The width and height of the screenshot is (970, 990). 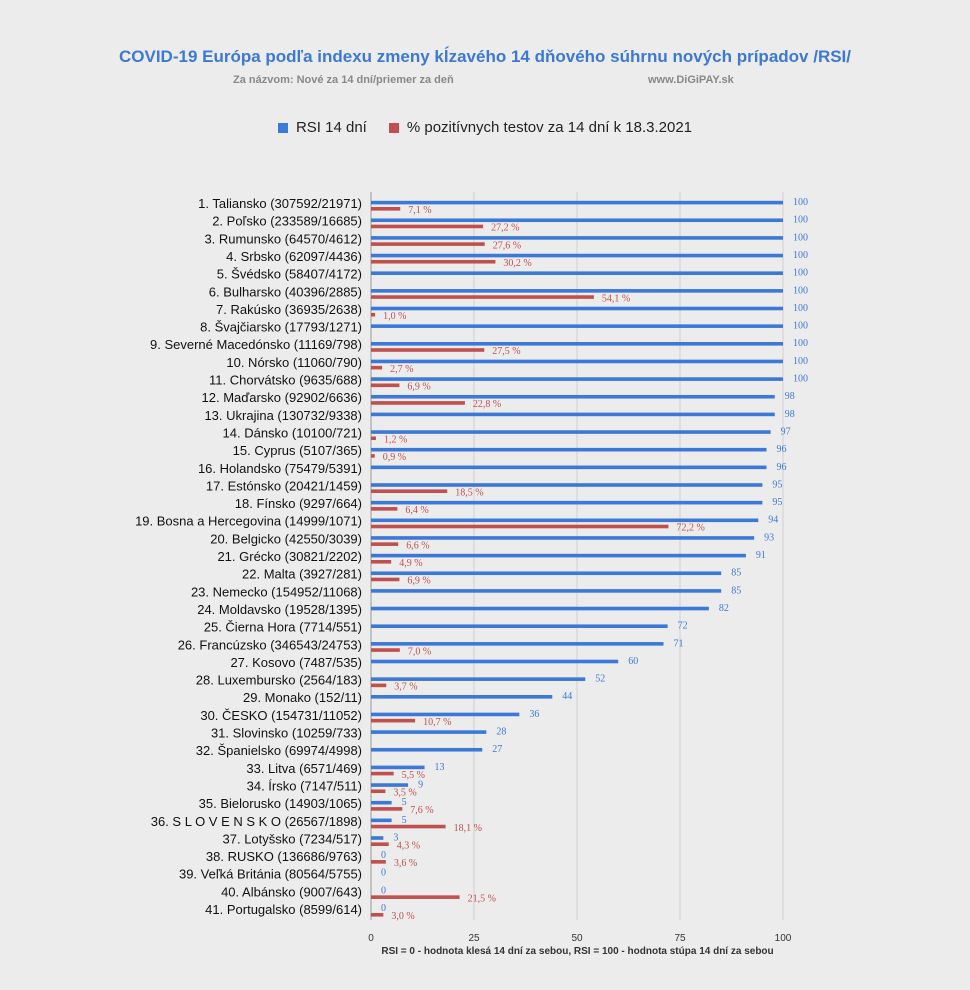 I want to click on positive-value-label: 3,6 %, so click(x=405, y=863).